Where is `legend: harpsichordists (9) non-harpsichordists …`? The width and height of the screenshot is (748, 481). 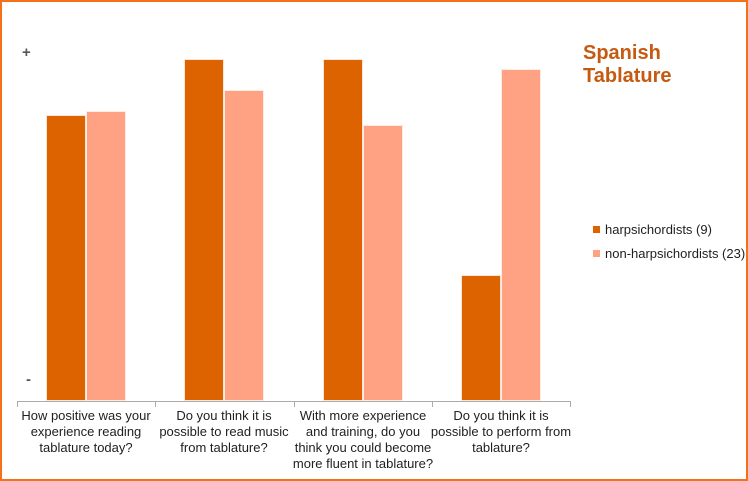 legend: harpsichordists (9) non-harpsichordists … is located at coordinates (669, 246).